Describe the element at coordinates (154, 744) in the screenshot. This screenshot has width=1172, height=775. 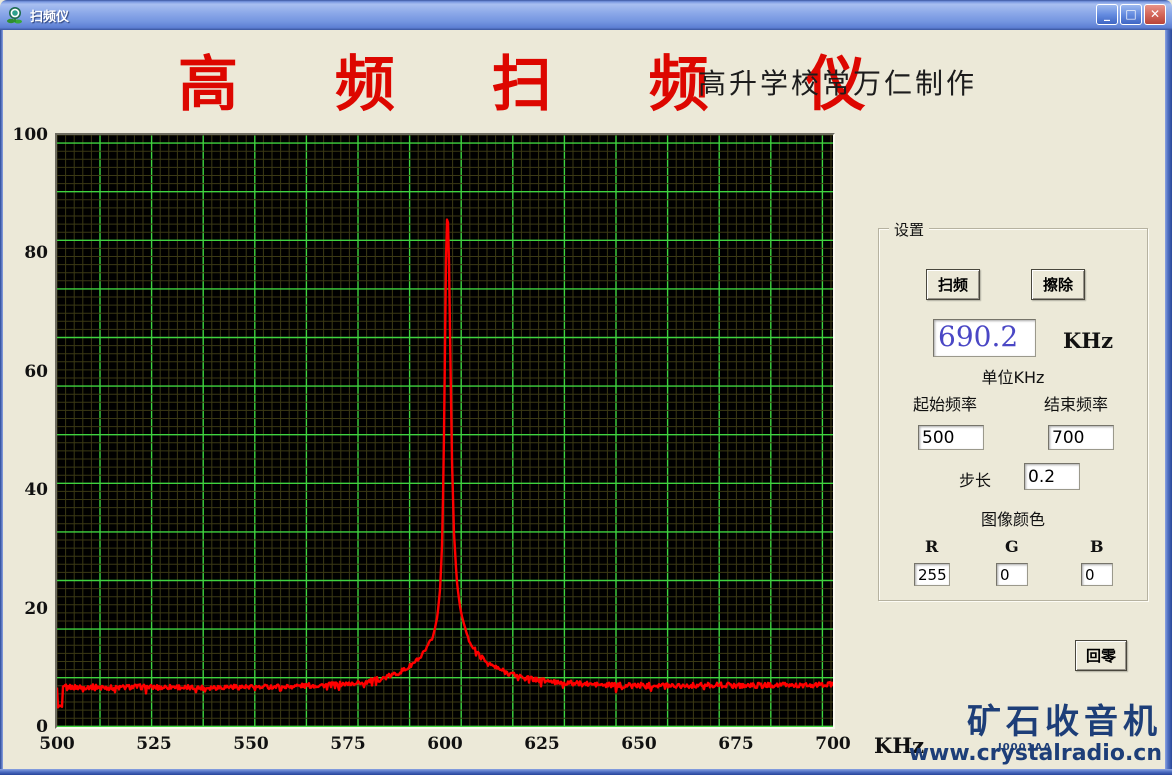
I see `x-tick-label: 525` at that location.